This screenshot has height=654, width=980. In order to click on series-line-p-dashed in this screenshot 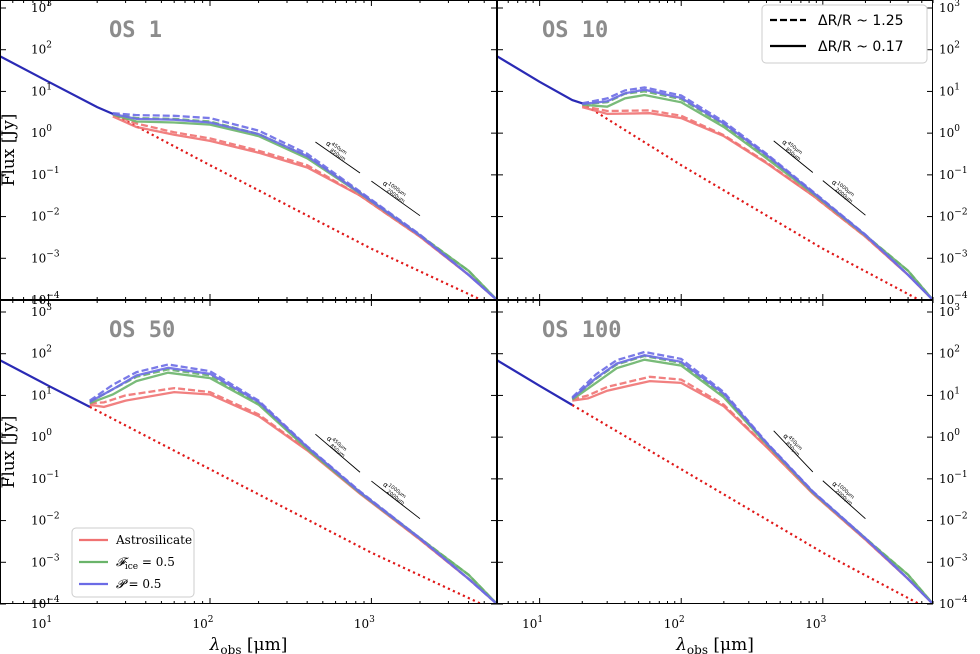, I will do `click(757, 193)`.